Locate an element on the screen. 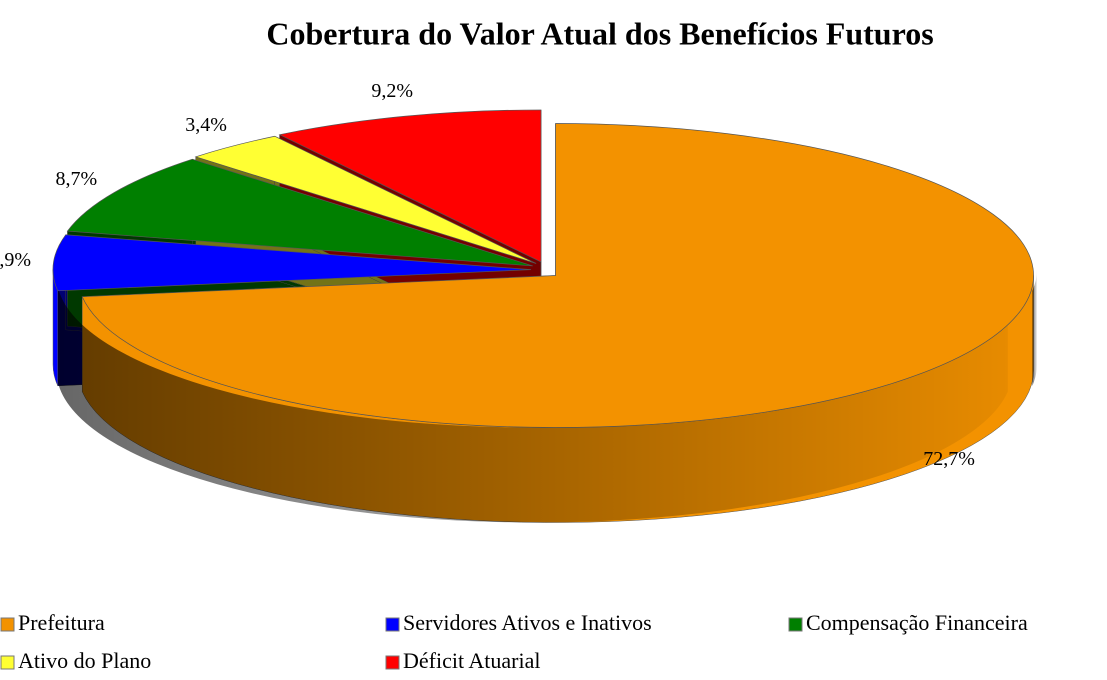  legend-label: Déficit Atuarial is located at coordinates (471, 660).